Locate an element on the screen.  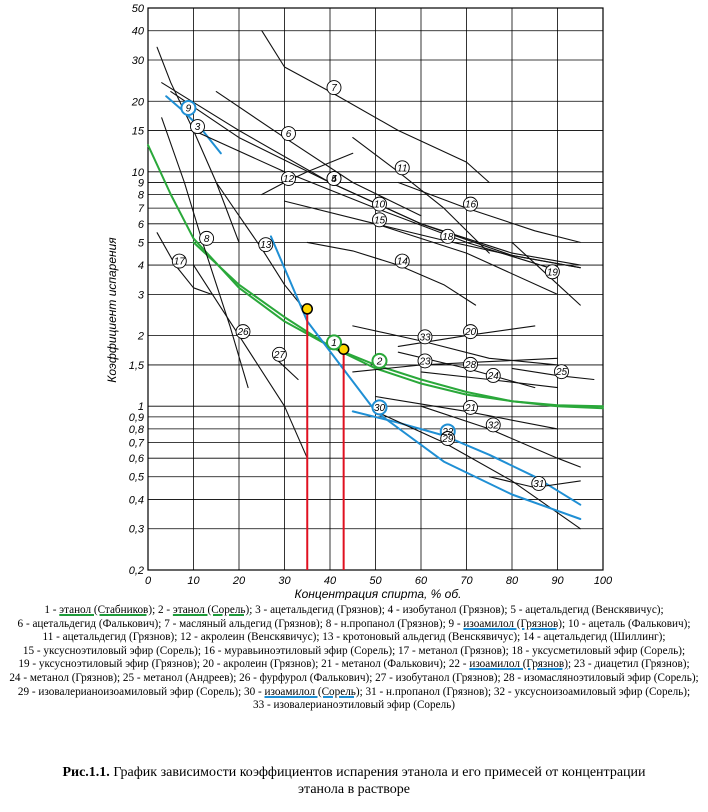
curve-label: 23 is located at coordinates (424, 361).